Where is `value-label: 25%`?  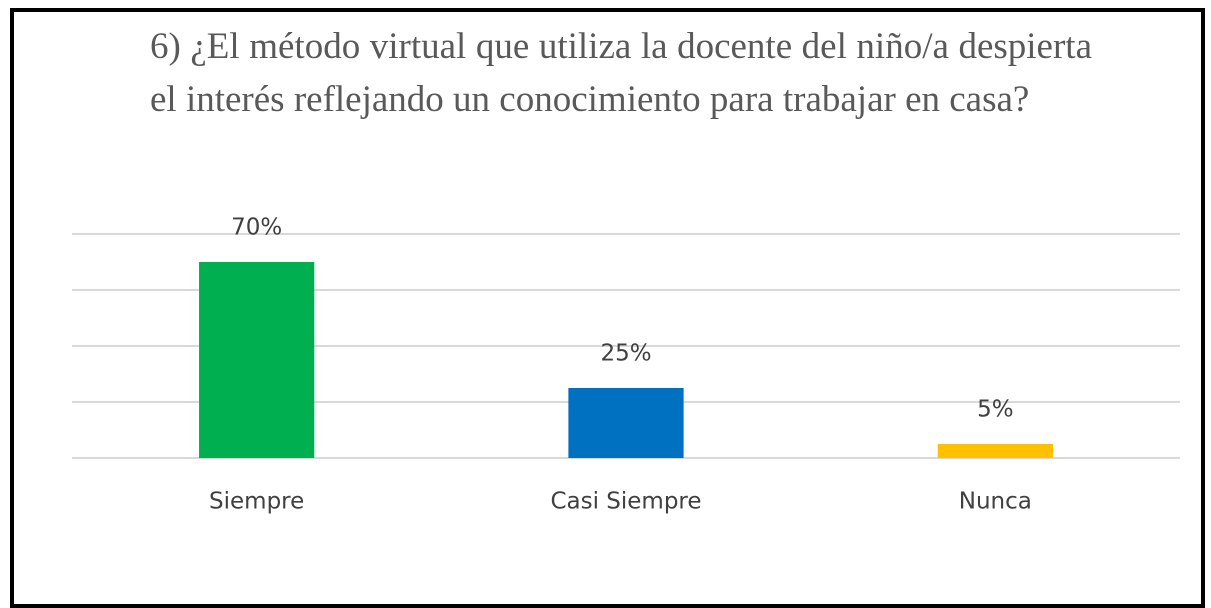 value-label: 25% is located at coordinates (625, 354).